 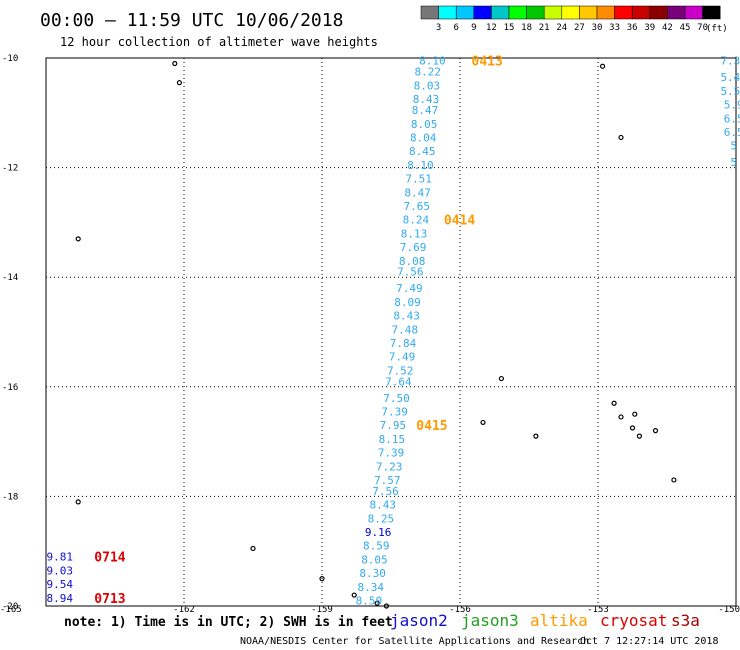 I want to click on wave-height-point: 8.08, so click(x=412, y=261).